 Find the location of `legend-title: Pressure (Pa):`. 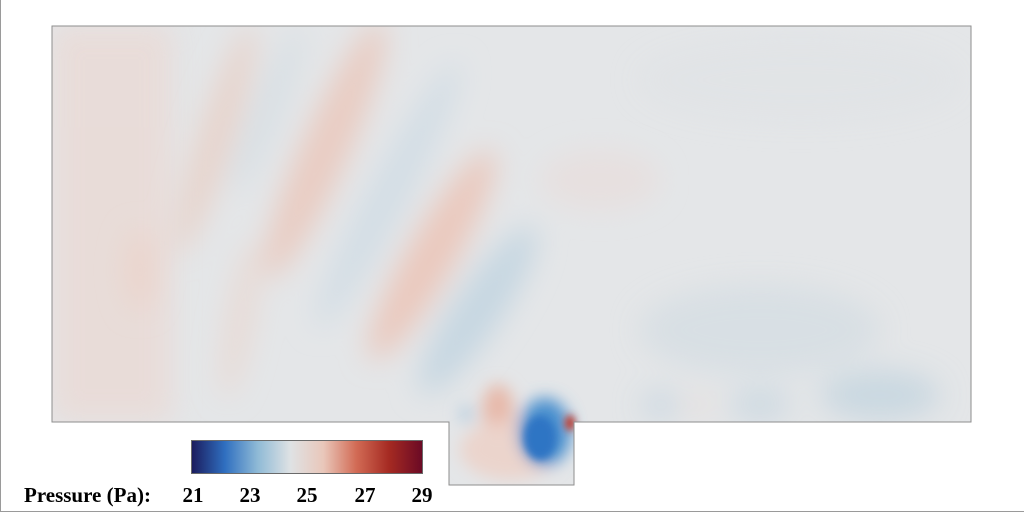

legend-title: Pressure (Pa): is located at coordinates (87, 495).